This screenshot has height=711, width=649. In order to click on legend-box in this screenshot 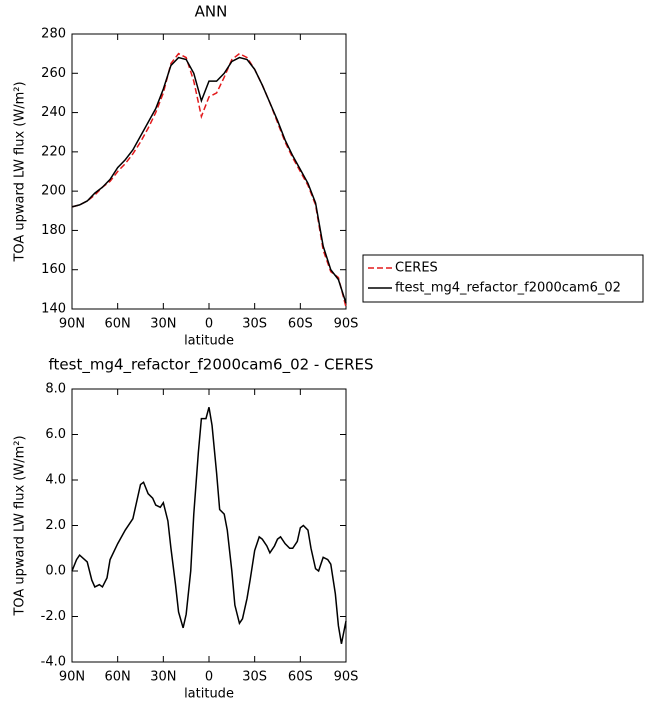, I will do `click(503, 278)`.